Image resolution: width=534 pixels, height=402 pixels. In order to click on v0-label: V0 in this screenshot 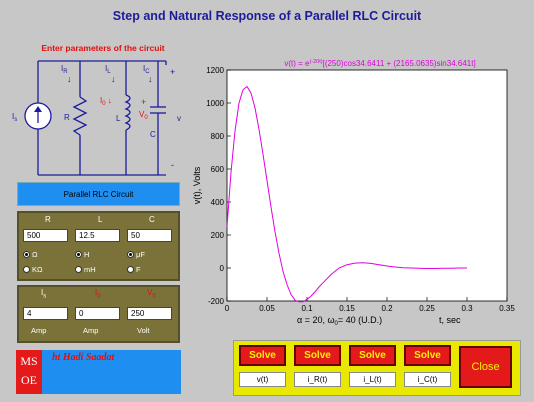, I will do `click(151, 294)`.